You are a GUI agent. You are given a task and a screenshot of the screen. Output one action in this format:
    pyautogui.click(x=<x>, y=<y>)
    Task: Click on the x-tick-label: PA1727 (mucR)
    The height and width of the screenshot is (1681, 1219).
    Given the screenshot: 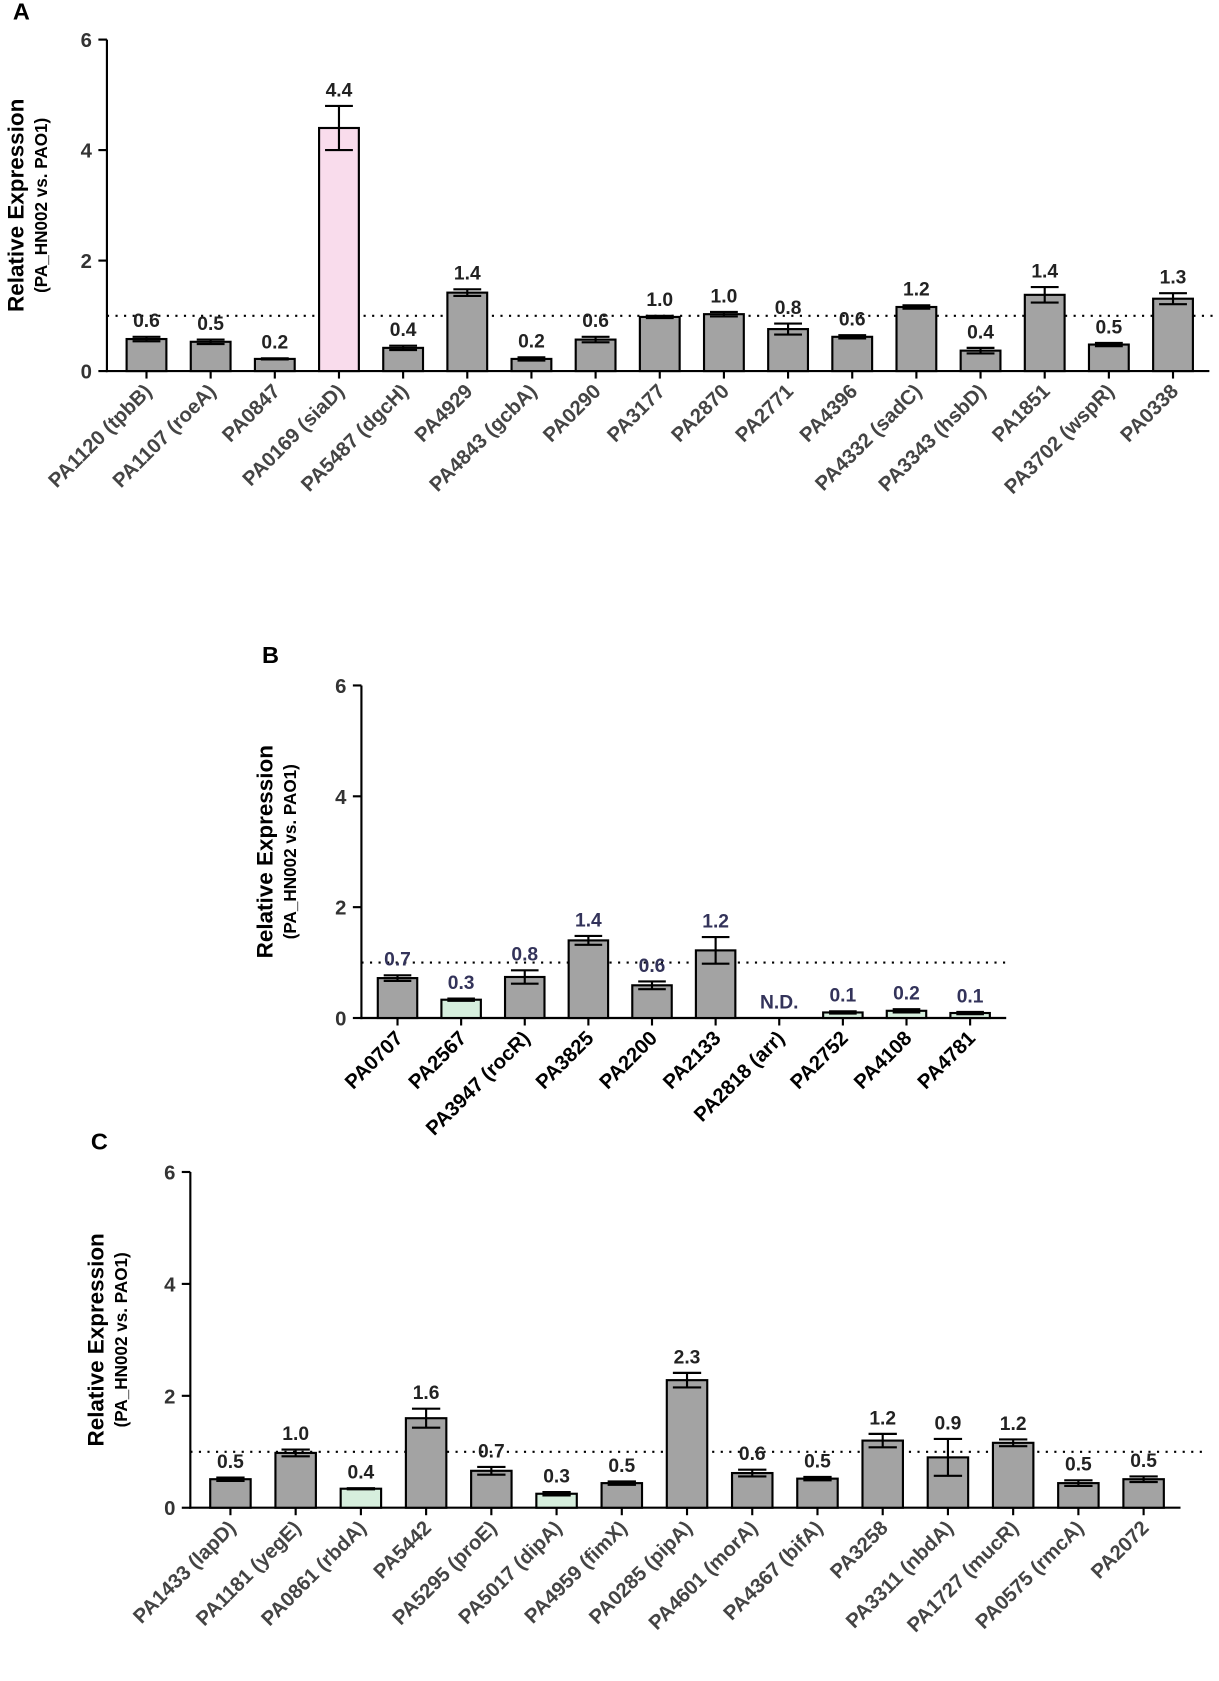 What is the action you would take?
    pyautogui.click(x=963, y=1577)
    